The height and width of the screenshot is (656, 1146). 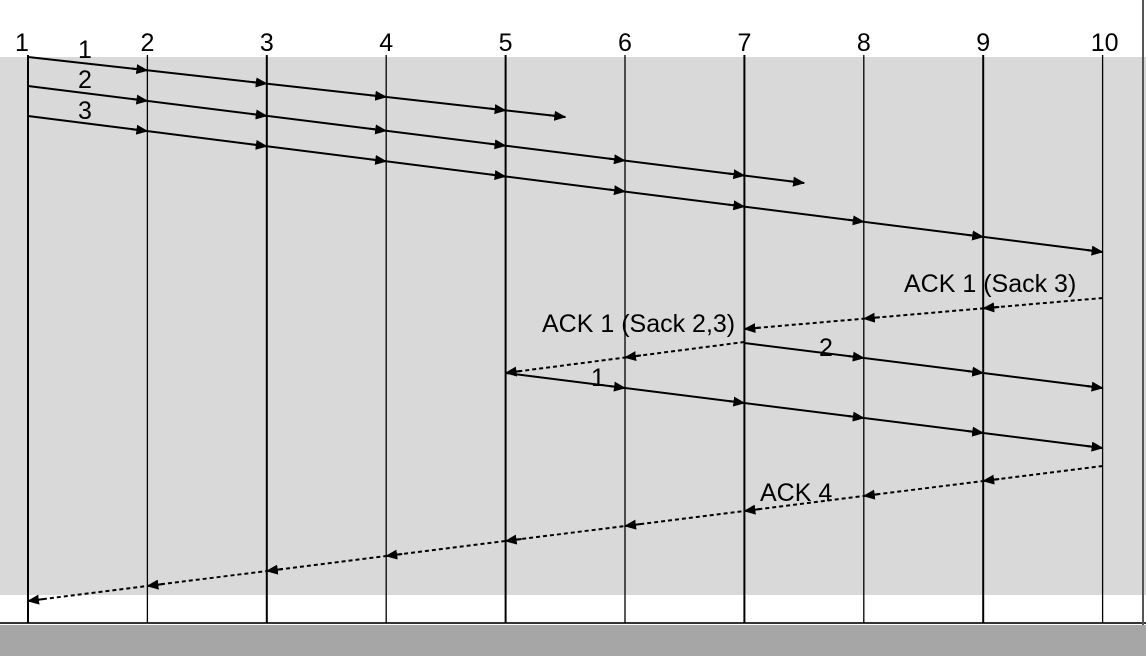 I want to click on packet-1-path, so click(x=296, y=87).